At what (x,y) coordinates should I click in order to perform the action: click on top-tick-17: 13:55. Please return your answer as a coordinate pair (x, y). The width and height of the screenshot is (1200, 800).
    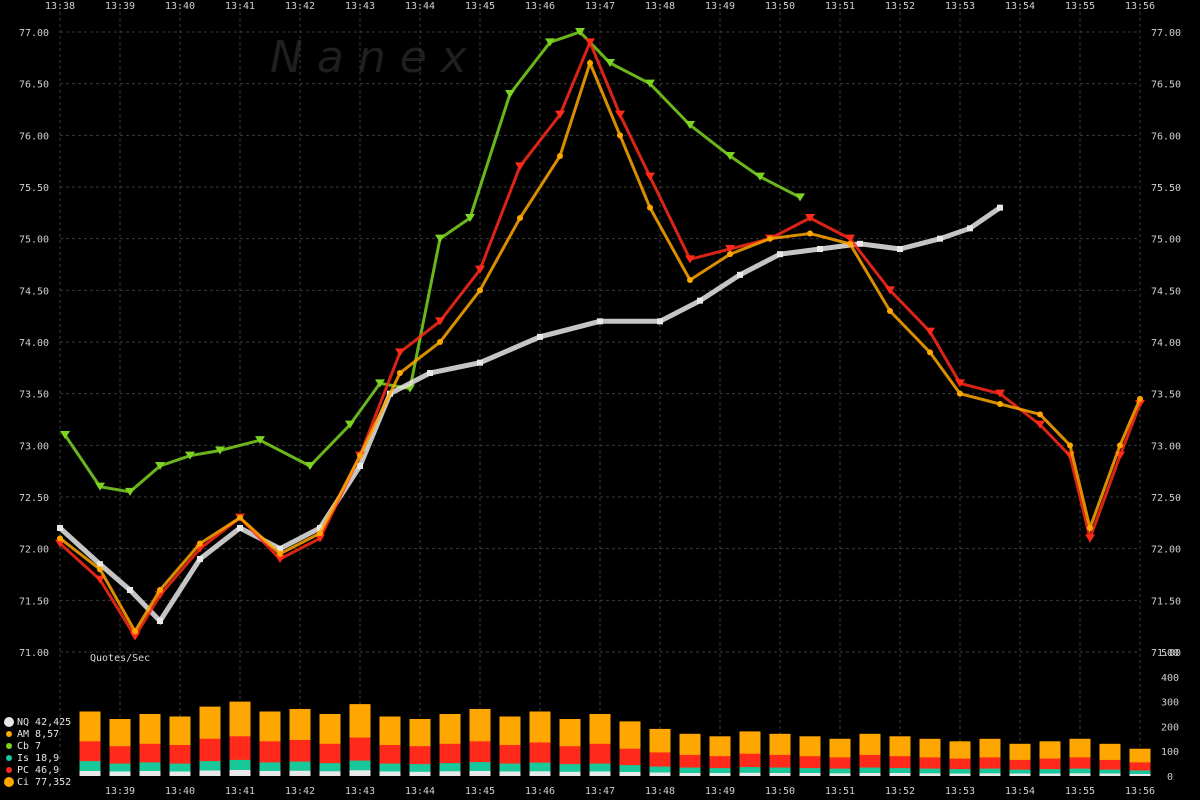
    Looking at the image, I should click on (1080, 6).